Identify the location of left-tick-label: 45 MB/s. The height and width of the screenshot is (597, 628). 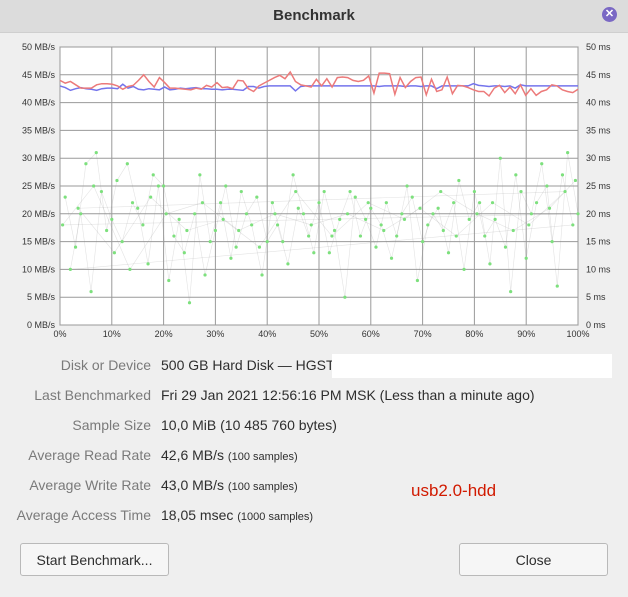
(39, 75).